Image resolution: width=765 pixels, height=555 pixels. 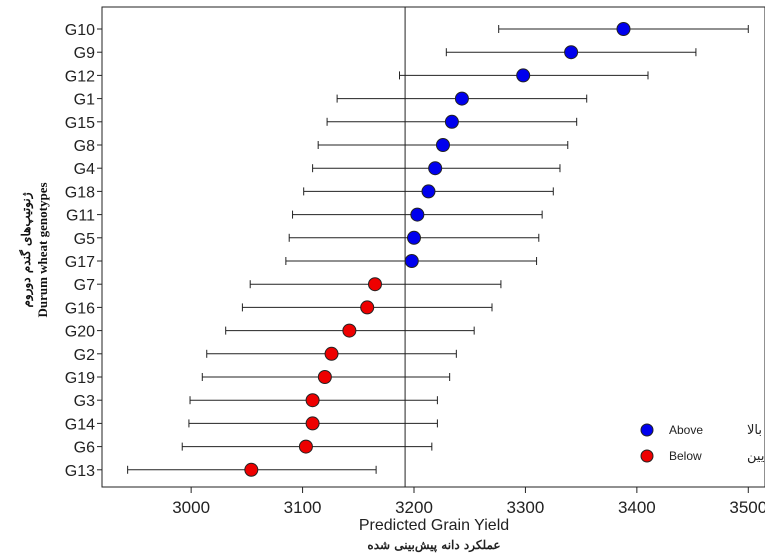 What do you see at coordinates (80, 192) in the screenshot?
I see `y-tick-label: G18` at bounding box center [80, 192].